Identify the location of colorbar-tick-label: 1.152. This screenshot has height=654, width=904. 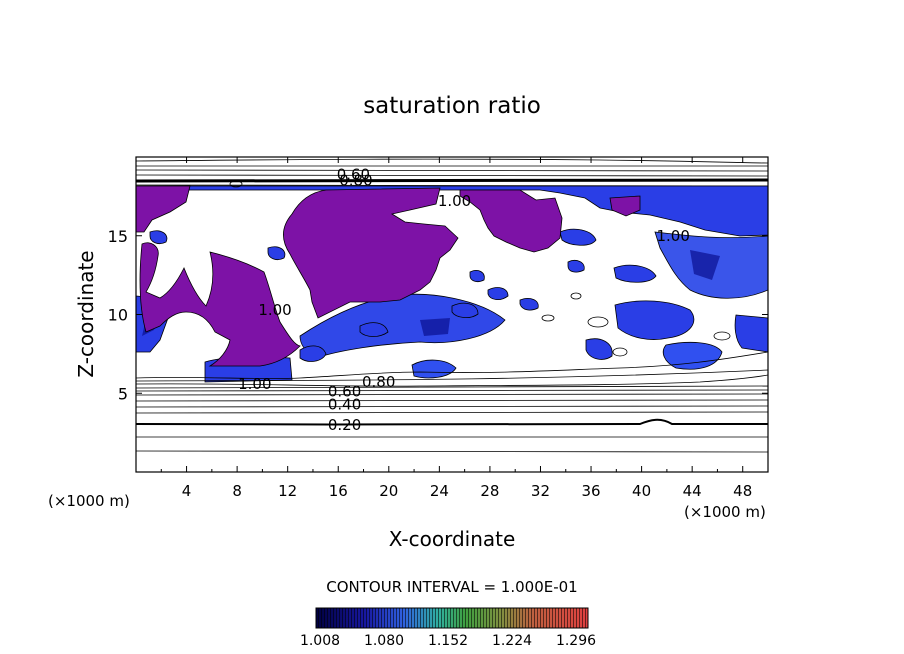
(448, 641).